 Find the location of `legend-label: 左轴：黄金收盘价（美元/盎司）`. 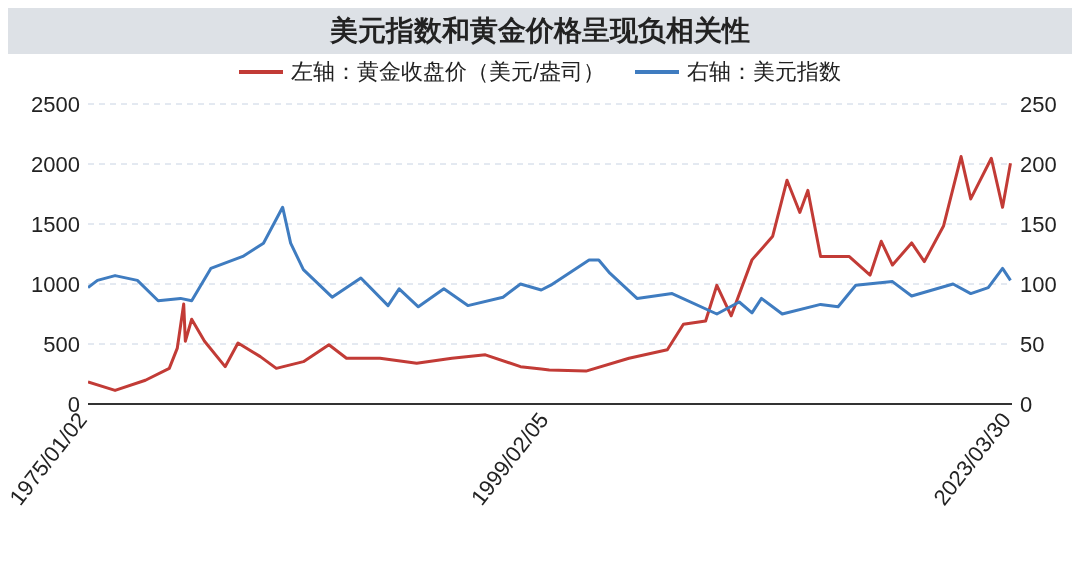

legend-label: 左轴：黄金收盘价（美元/盎司） is located at coordinates (448, 72).